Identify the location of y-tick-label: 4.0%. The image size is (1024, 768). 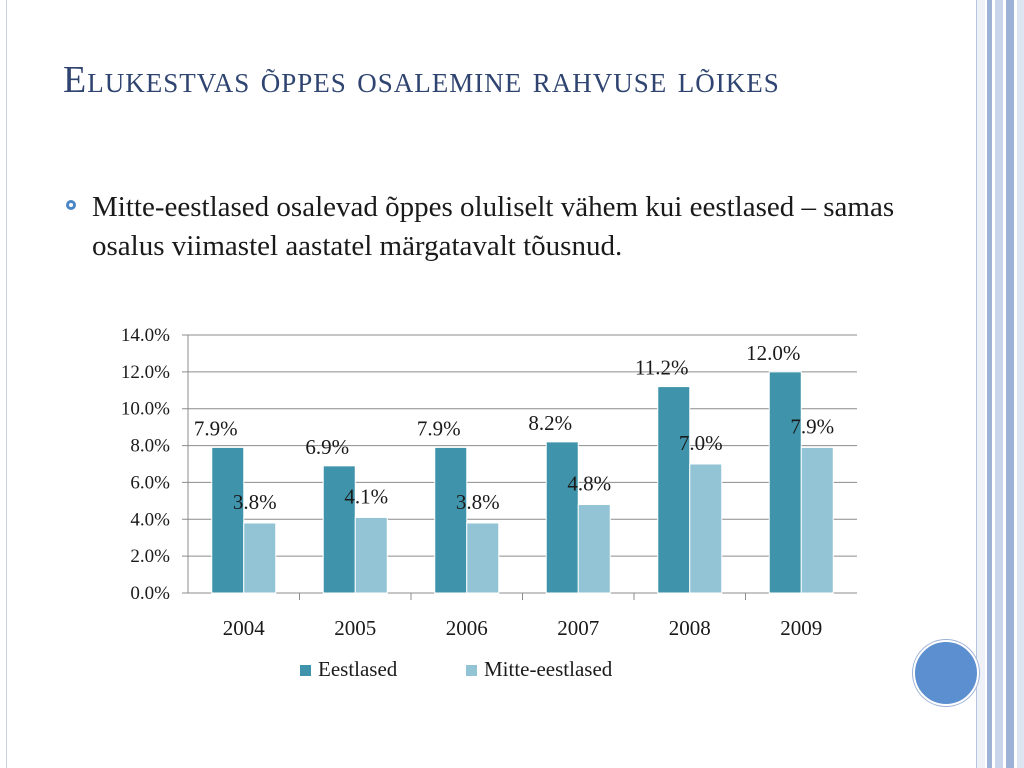
(150, 519).